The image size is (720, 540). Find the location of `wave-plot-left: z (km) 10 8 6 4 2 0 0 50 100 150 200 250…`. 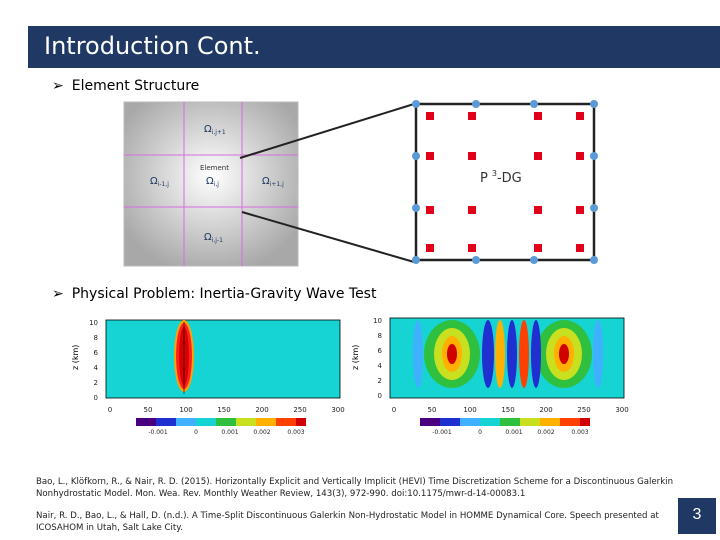

wave-plot-left: z (km) 10 8 6 4 2 0 0 50 100 150 200 250… is located at coordinates (208, 377).